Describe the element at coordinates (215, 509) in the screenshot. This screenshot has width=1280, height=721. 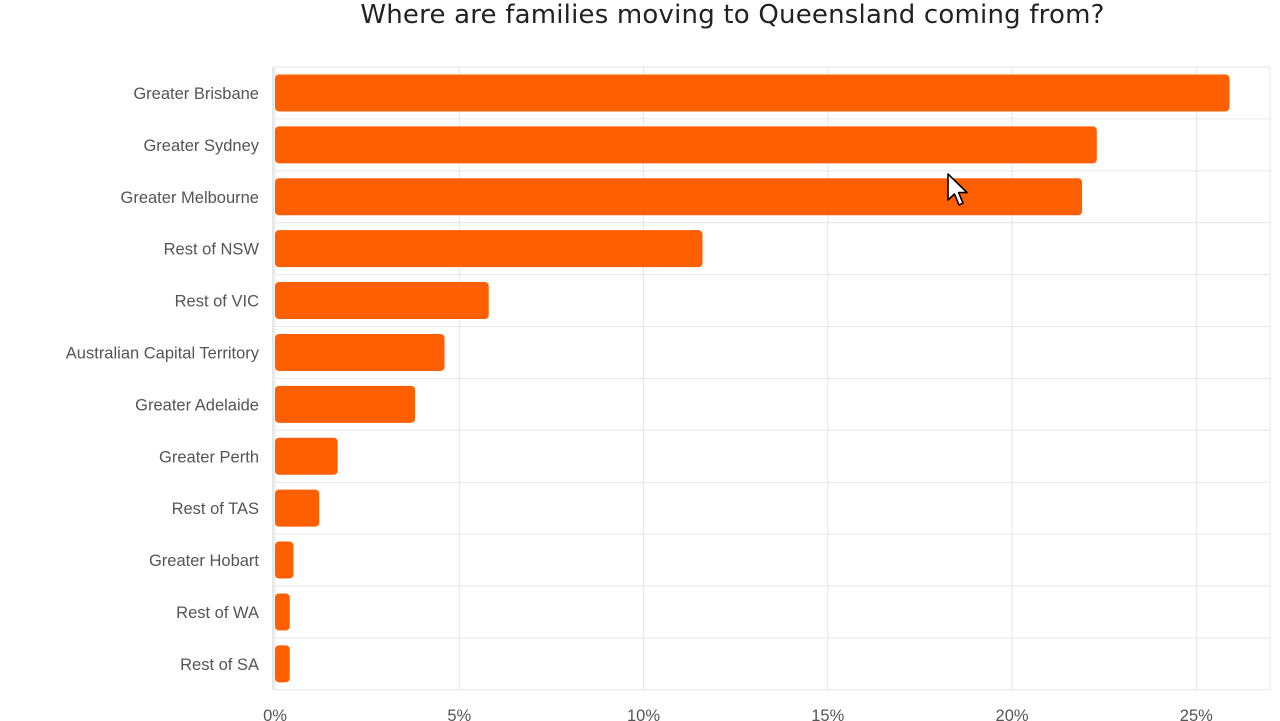
I see `category-label: Rest of TAS` at that location.